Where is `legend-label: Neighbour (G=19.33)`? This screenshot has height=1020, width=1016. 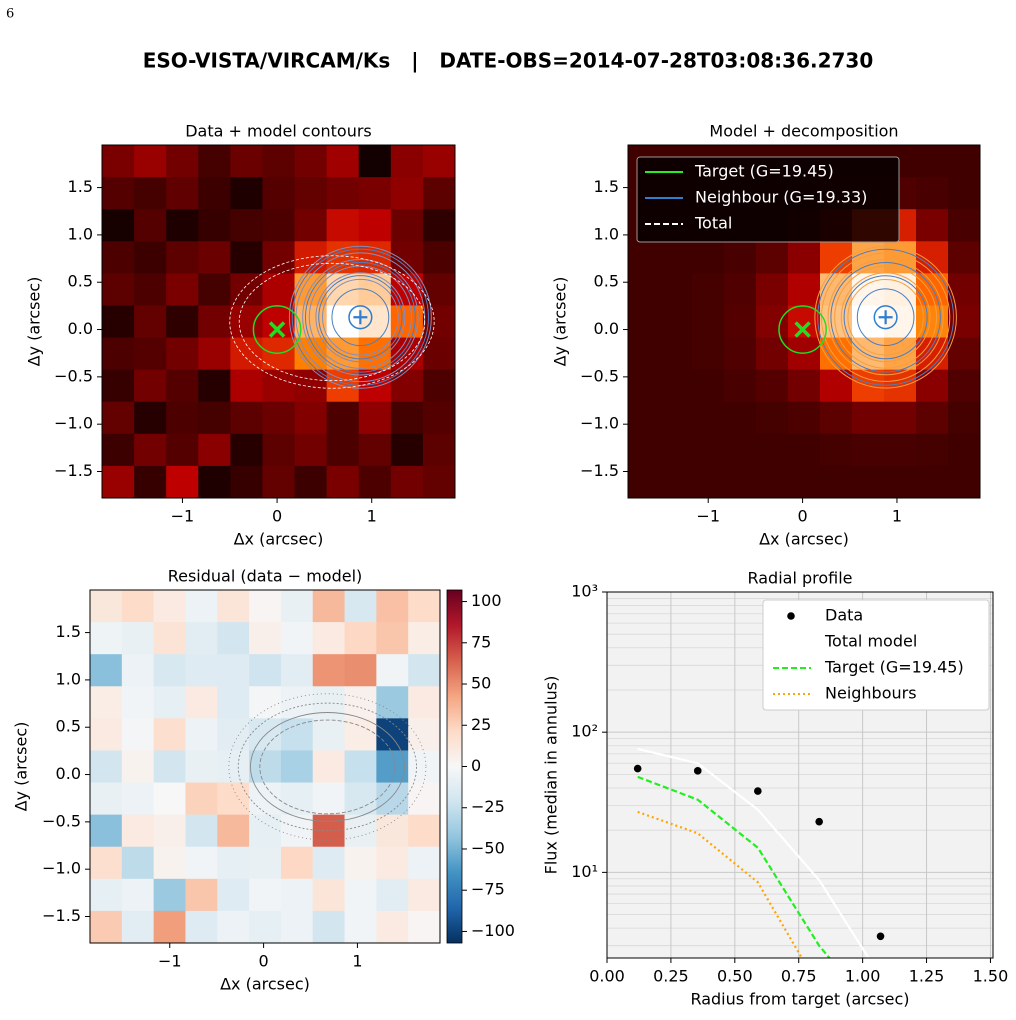
legend-label: Neighbour (G=19.33) is located at coordinates (781, 197).